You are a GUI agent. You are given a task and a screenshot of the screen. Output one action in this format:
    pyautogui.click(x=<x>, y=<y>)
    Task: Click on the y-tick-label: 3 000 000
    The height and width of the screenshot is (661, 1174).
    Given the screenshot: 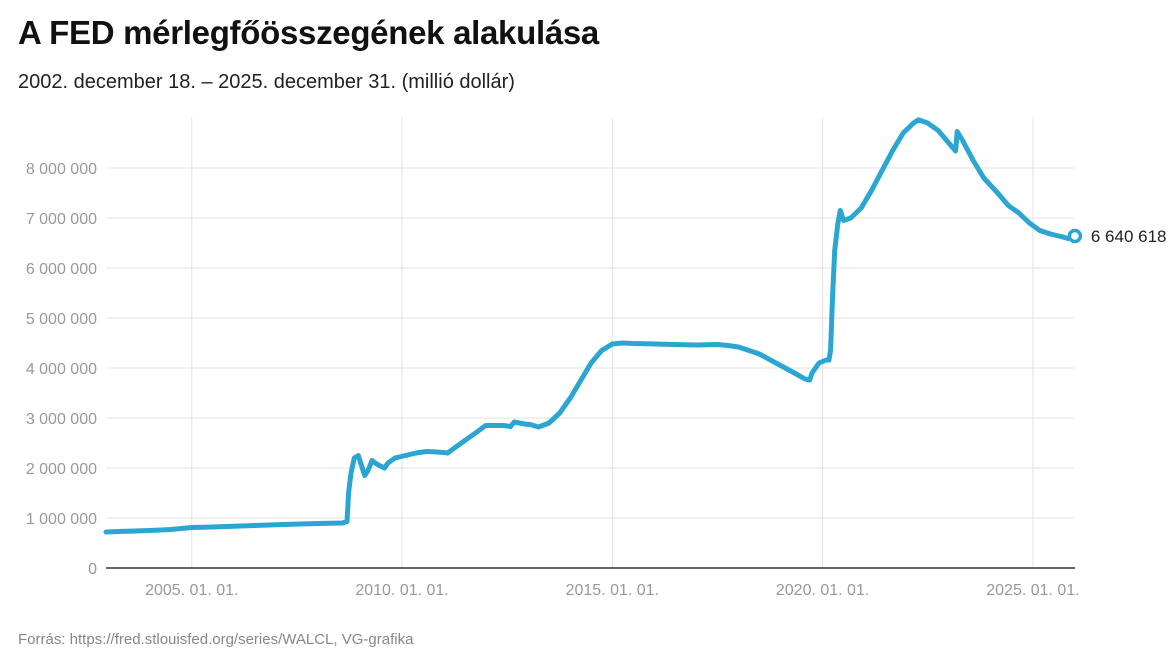 What is the action you would take?
    pyautogui.click(x=61, y=419)
    